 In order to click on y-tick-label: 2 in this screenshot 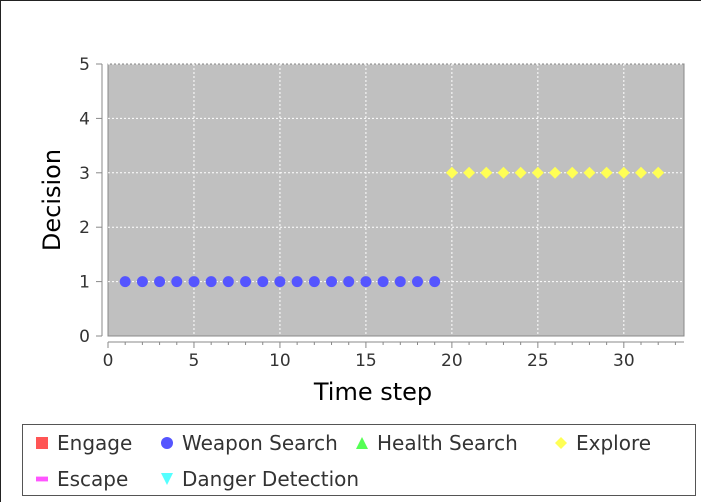, I will do `click(84, 228)`.